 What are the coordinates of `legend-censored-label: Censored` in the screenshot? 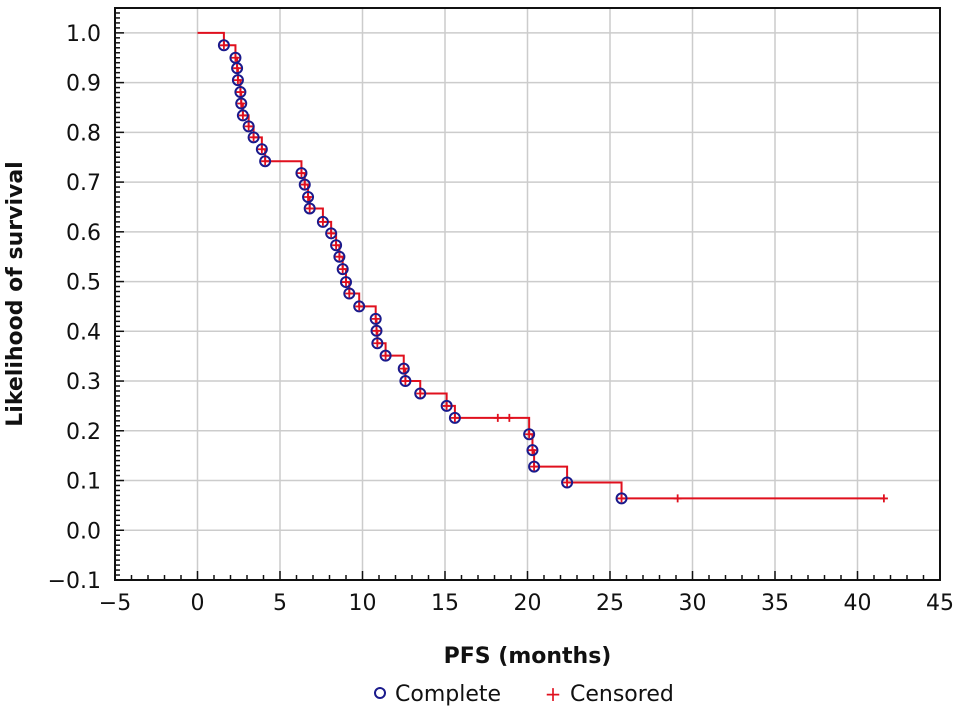 It's located at (622, 694).